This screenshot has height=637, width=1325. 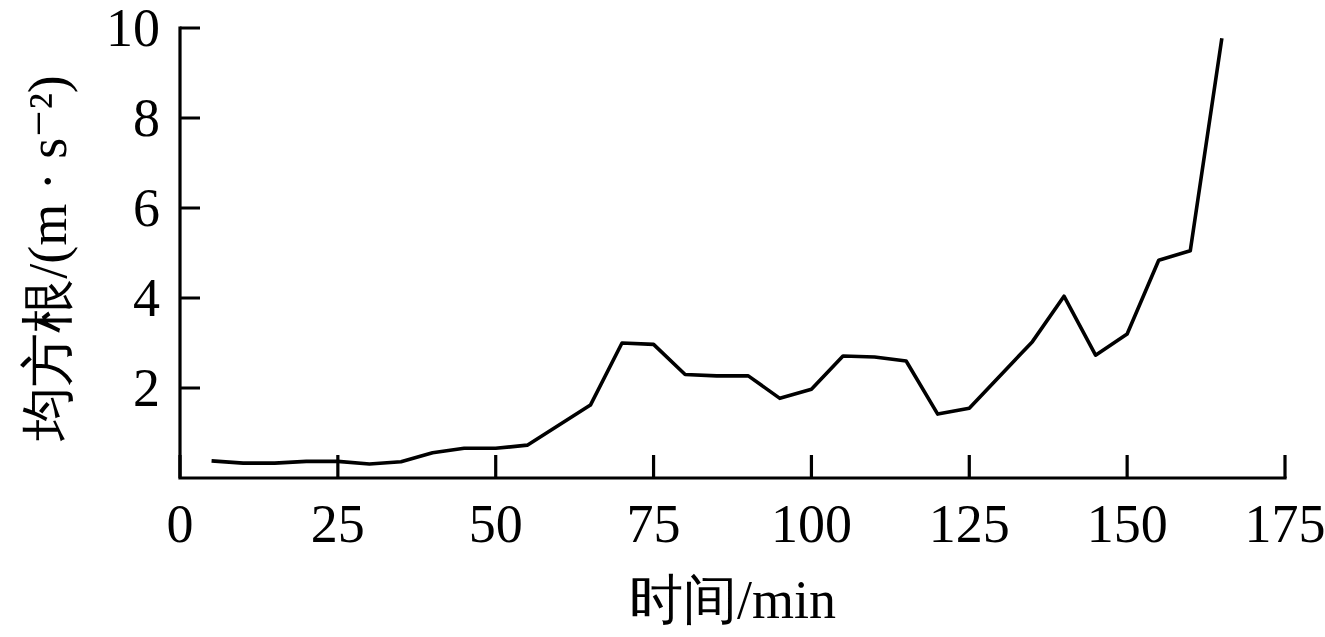 What do you see at coordinates (146, 298) in the screenshot?
I see `y-tick-label: 4` at bounding box center [146, 298].